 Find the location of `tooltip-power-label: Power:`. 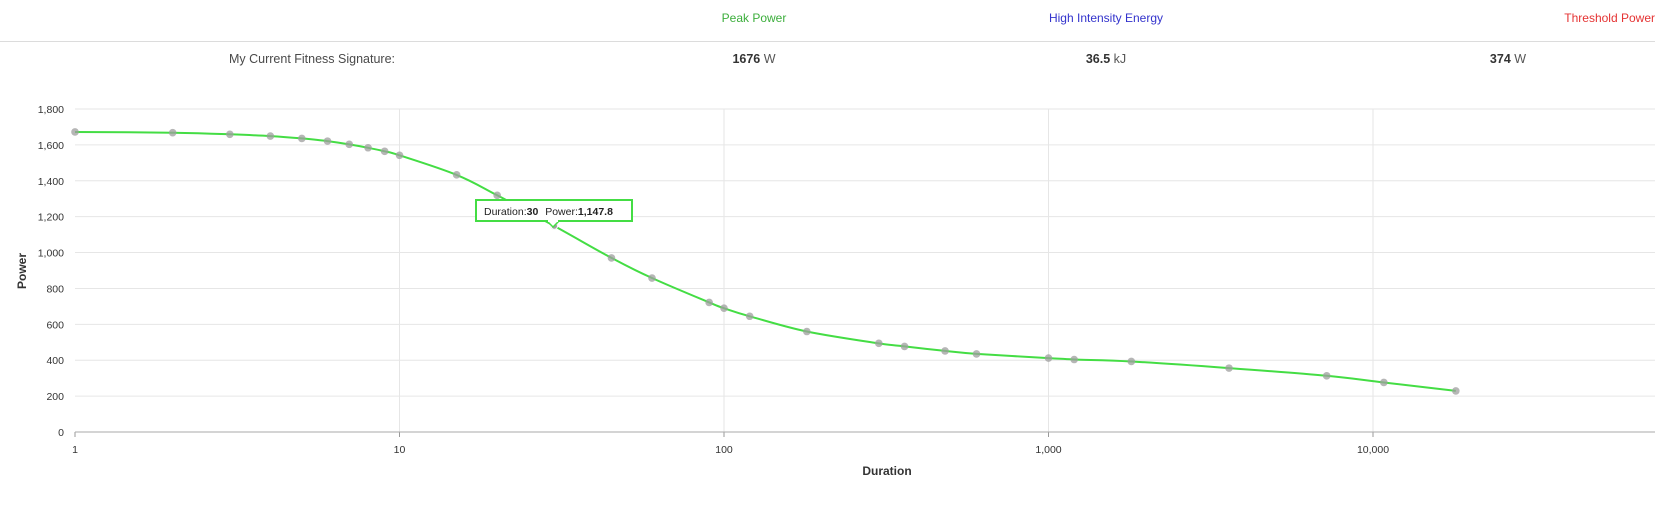

tooltip-power-label: Power: is located at coordinates (561, 212).